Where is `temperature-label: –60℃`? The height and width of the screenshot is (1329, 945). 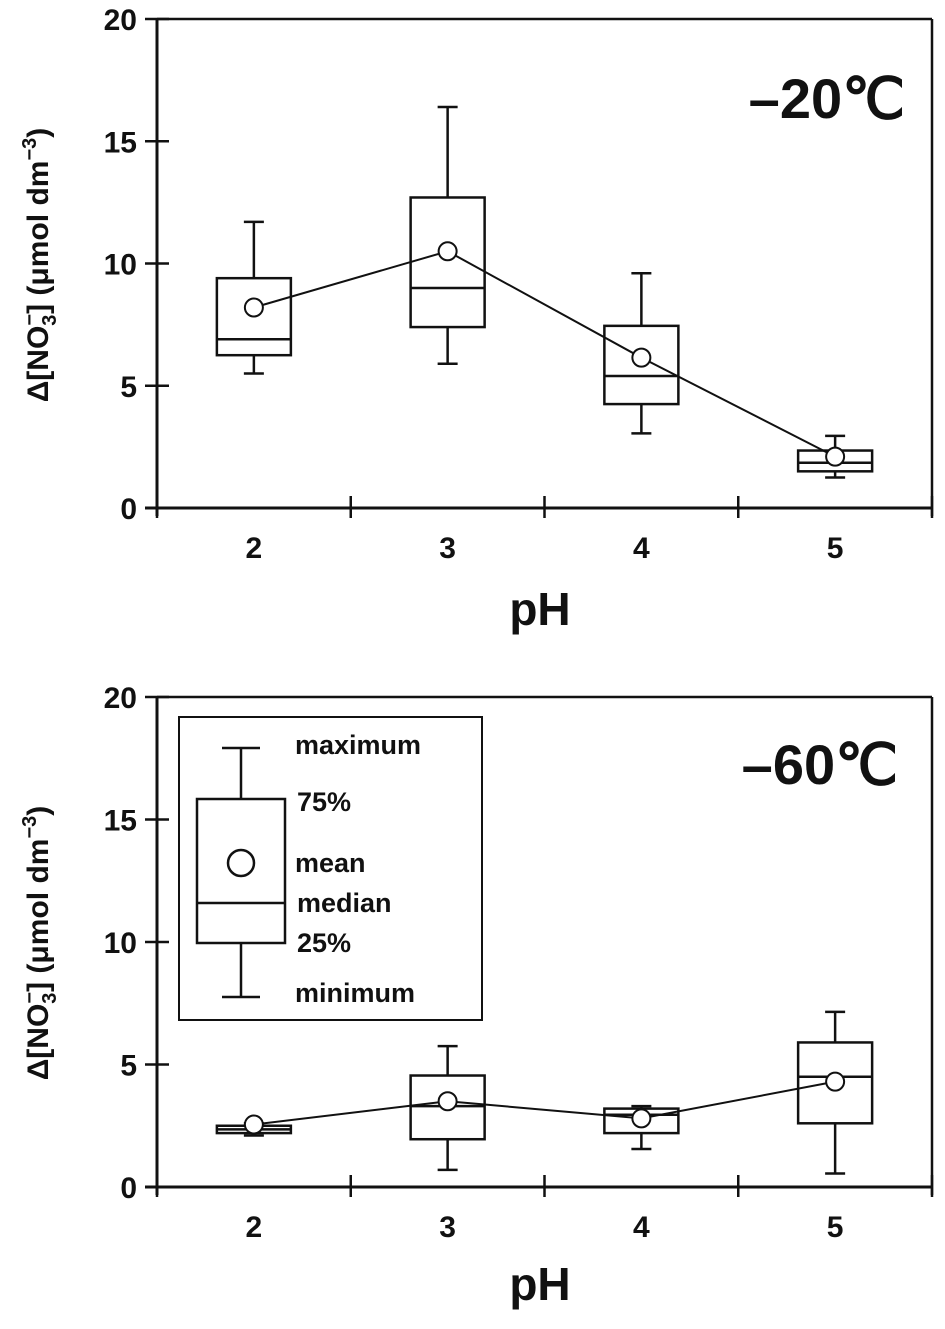 temperature-label: –60℃ is located at coordinates (820, 764).